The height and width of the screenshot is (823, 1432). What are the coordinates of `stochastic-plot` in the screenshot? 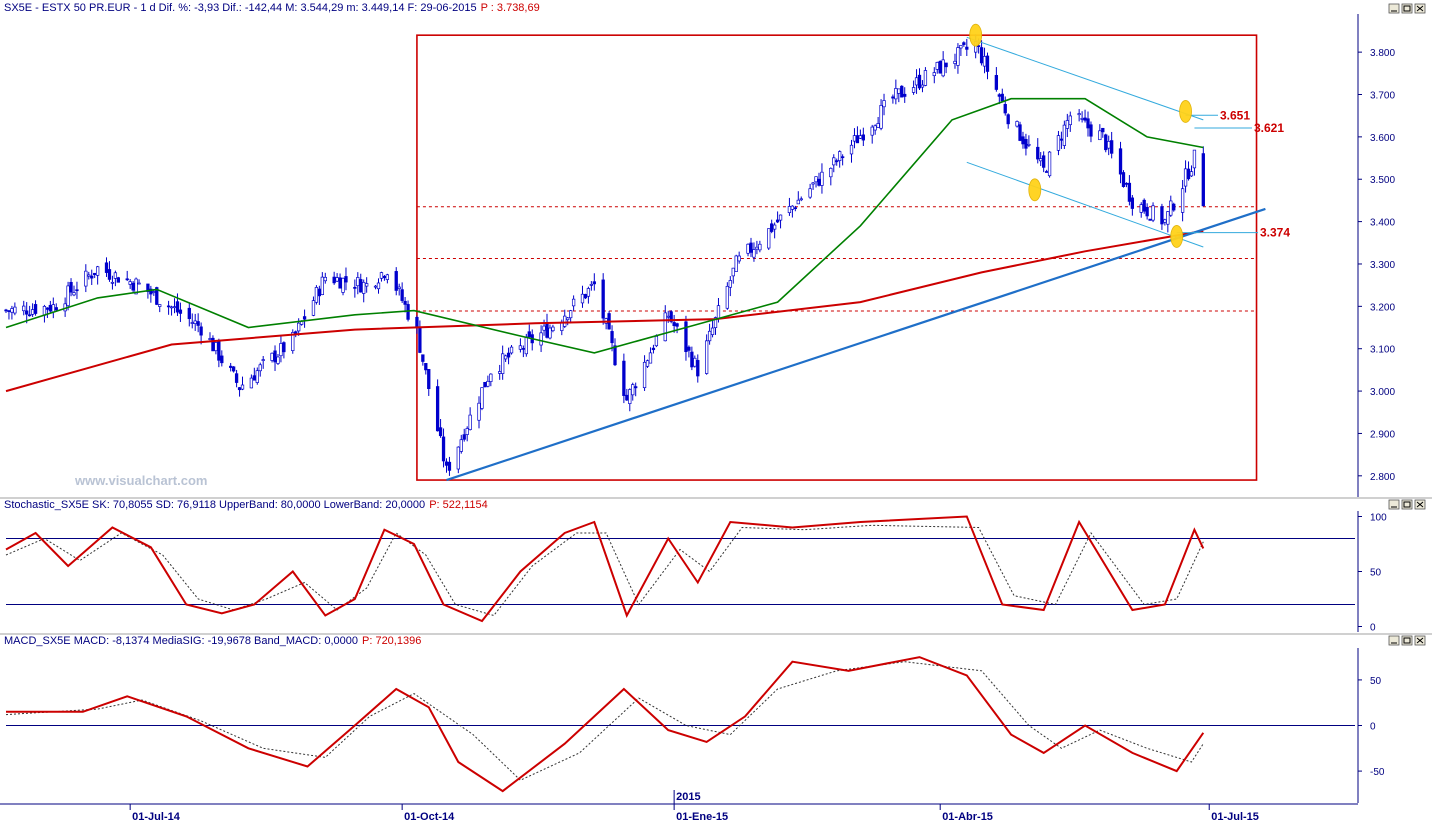 It's located at (680, 569).